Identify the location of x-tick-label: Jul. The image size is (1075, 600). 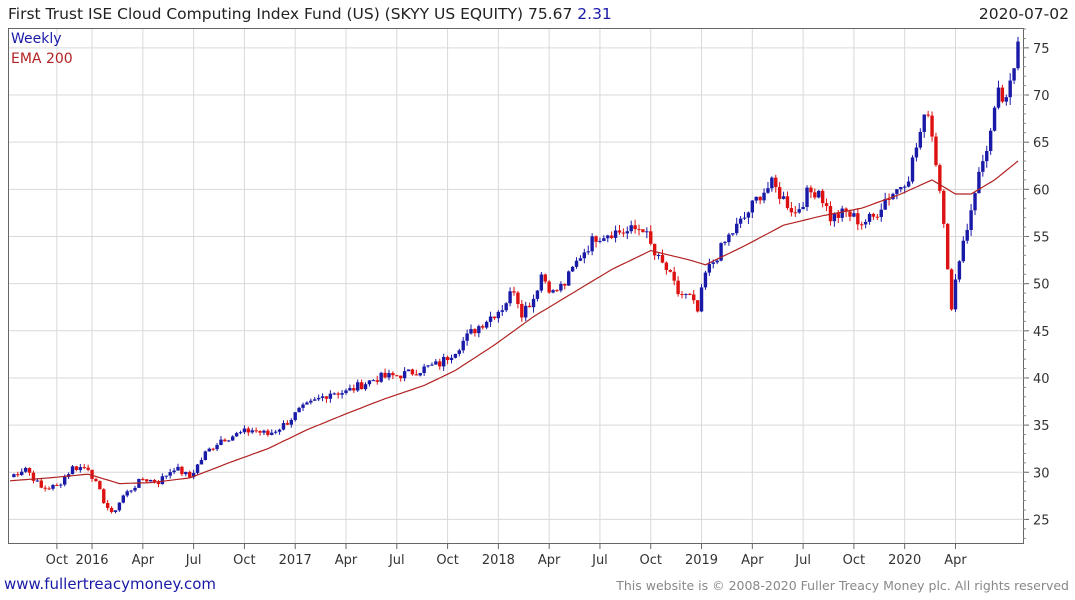
(802, 560).